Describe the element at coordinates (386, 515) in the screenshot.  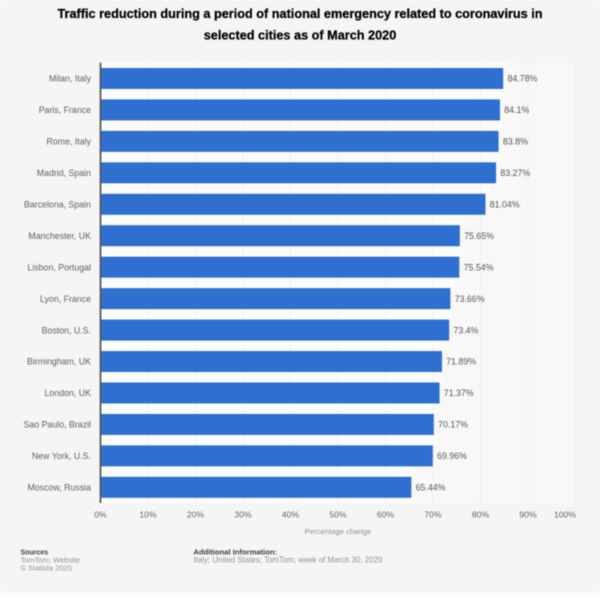
I see `svg-text: 60%` at that location.